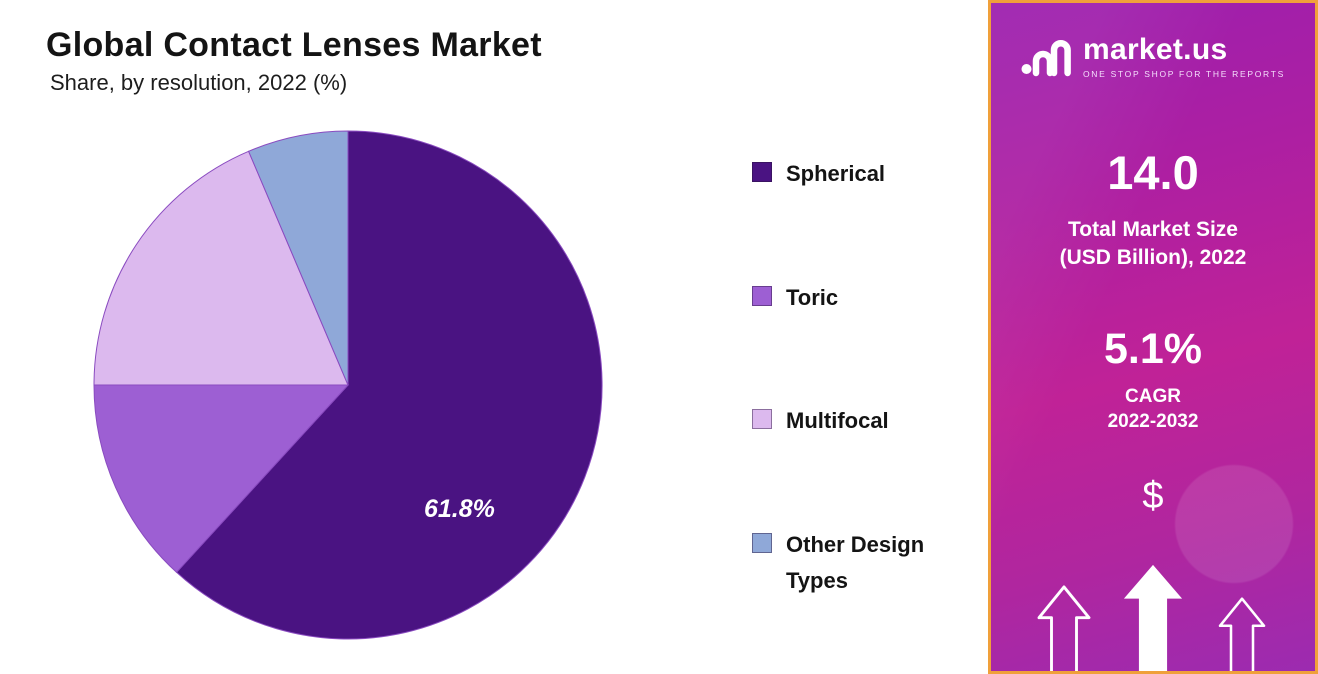 Image resolution: width=1318 pixels, height=674 pixels. What do you see at coordinates (459, 509) in the screenshot?
I see `spherical-slice-value-label: 61.8%` at bounding box center [459, 509].